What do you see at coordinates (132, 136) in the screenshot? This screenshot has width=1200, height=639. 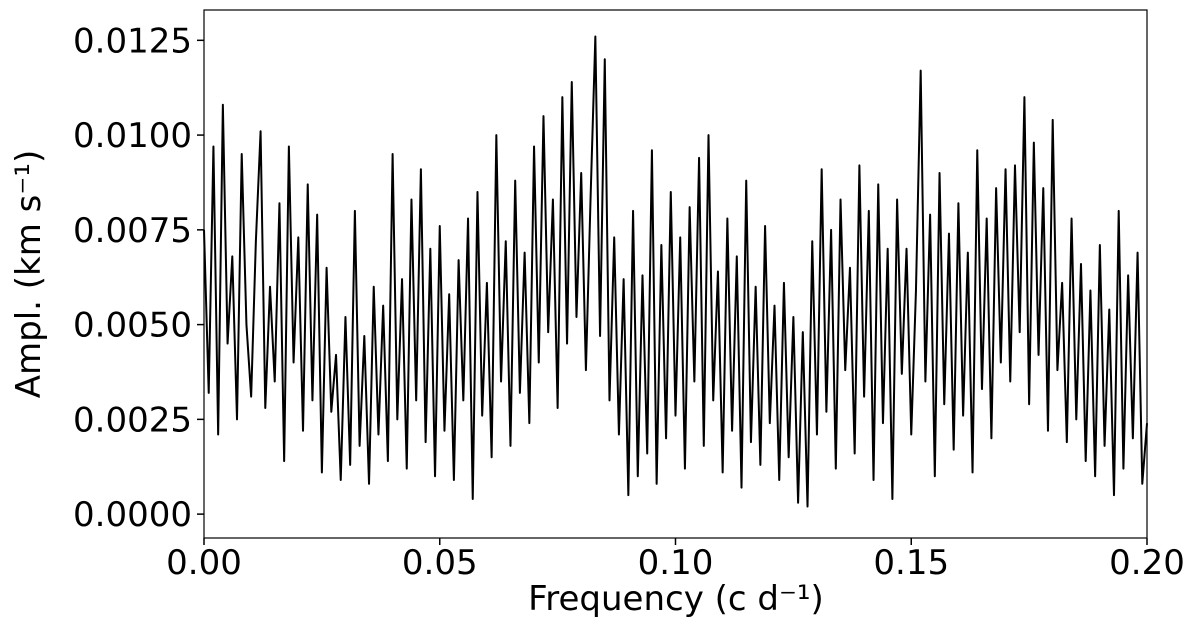 I see `y-tick-label: 0.0100` at bounding box center [132, 136].